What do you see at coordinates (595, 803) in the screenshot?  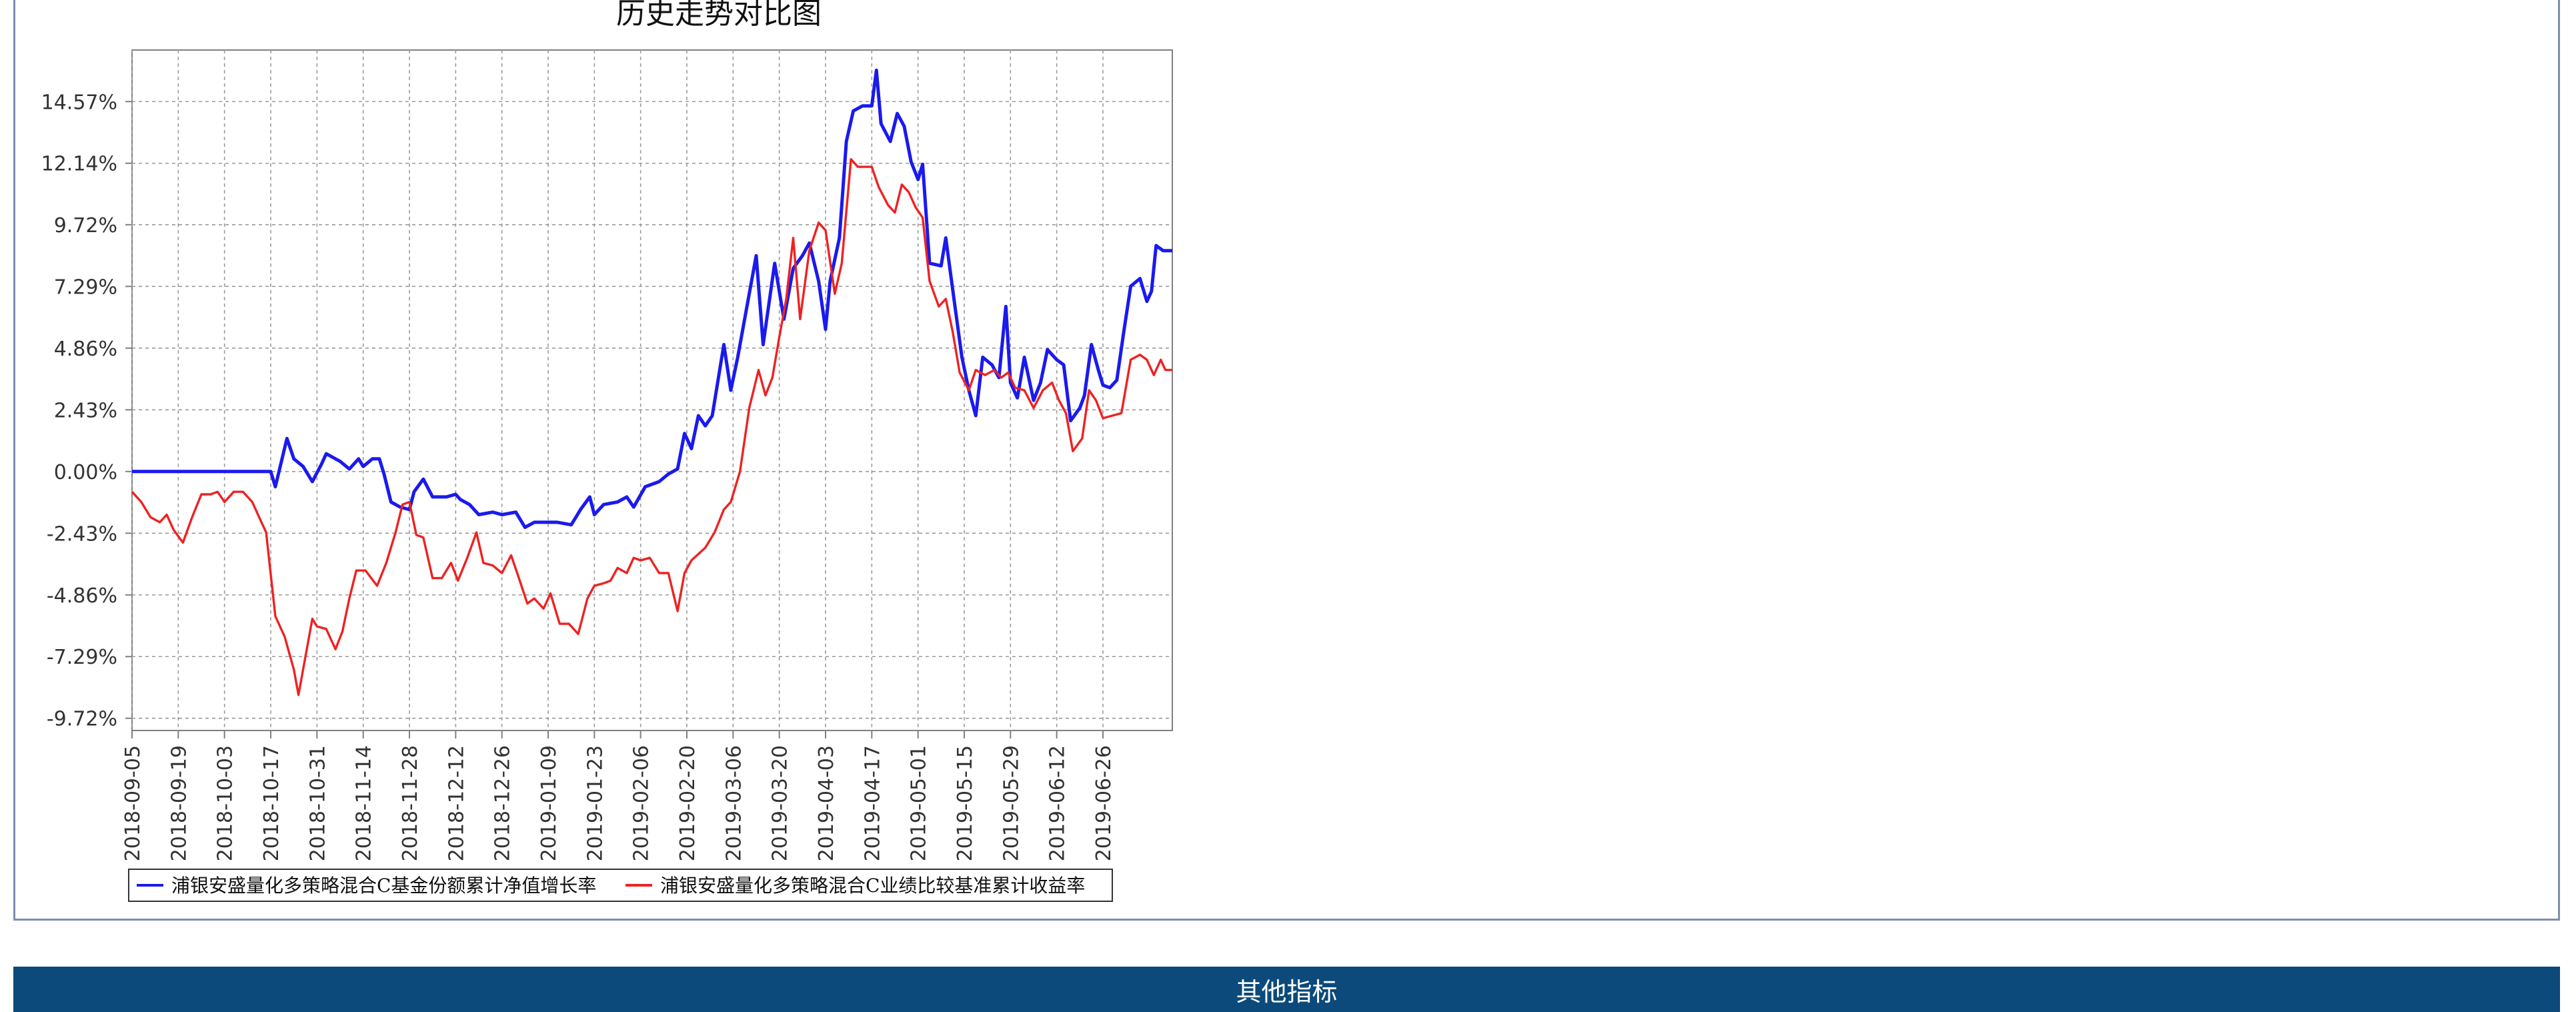 I see `x-tick-label: 2019-01-23` at bounding box center [595, 803].